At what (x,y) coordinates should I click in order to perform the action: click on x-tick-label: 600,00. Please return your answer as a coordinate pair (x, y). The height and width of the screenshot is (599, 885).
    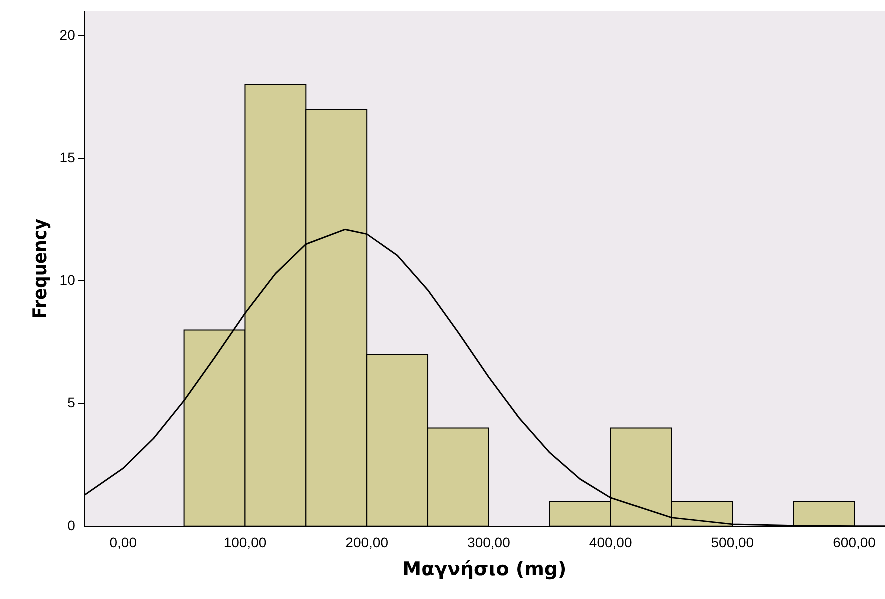
    Looking at the image, I should click on (854, 542).